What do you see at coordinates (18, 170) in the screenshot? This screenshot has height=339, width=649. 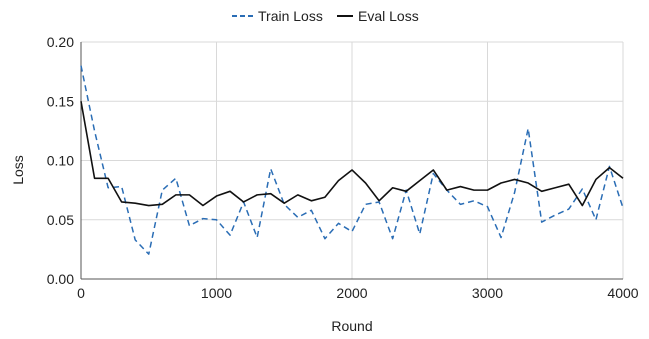 I see `y-axis-title: Loss` at bounding box center [18, 170].